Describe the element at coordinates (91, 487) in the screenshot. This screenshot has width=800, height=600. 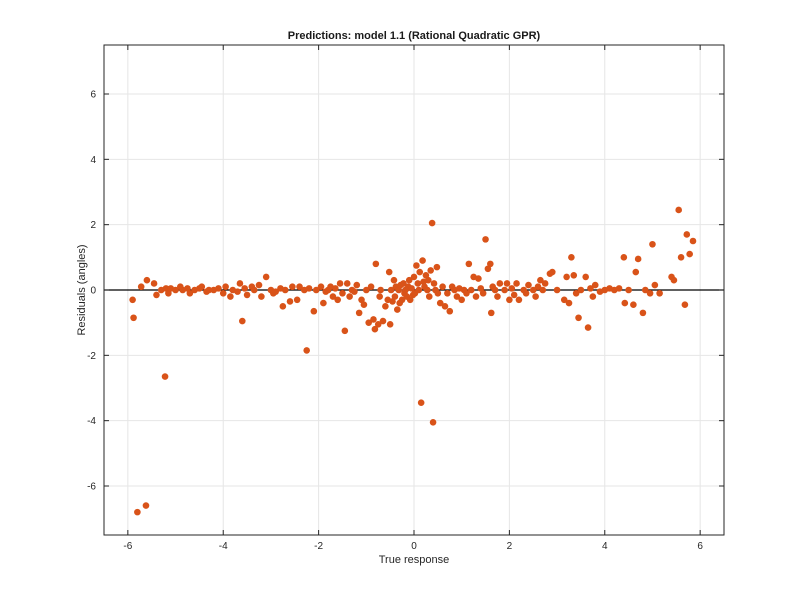
I see `y-tick-label: -6` at that location.